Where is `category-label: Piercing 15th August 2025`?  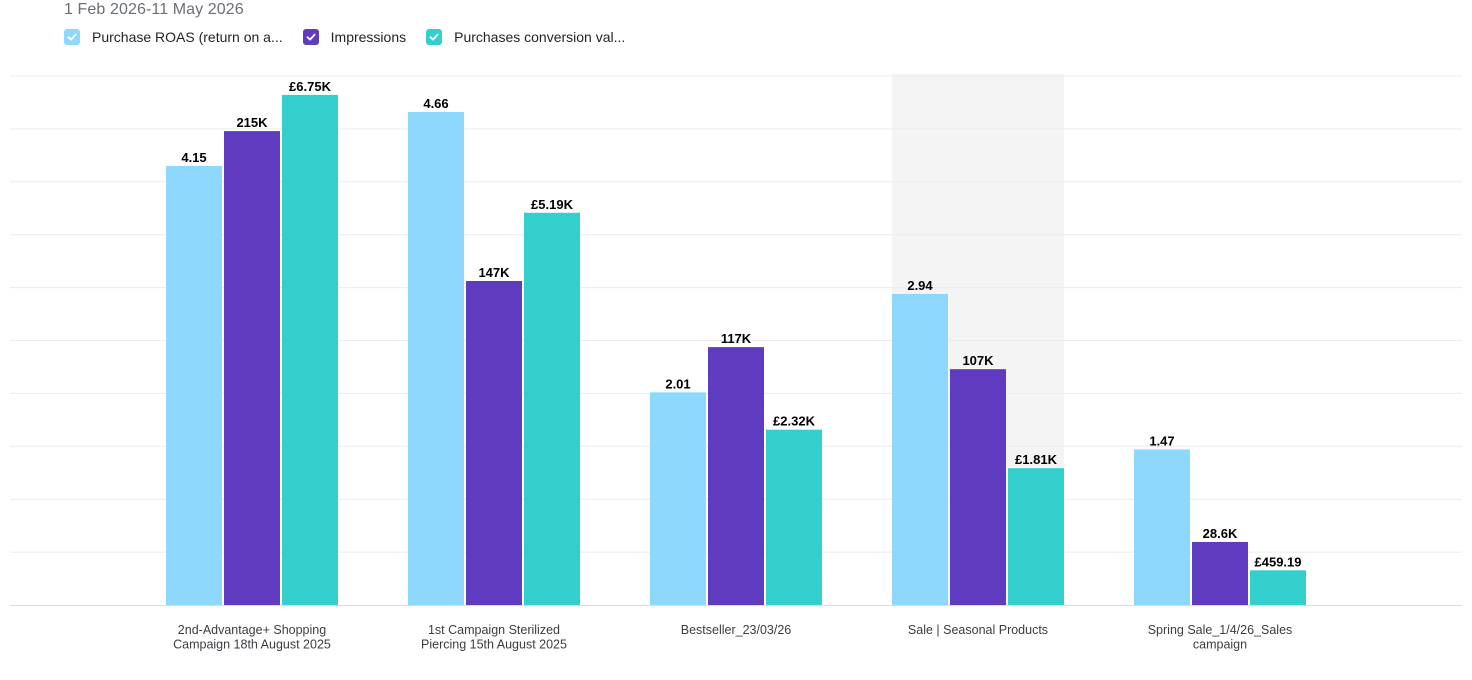 category-label: Piercing 15th August 2025 is located at coordinates (494, 645).